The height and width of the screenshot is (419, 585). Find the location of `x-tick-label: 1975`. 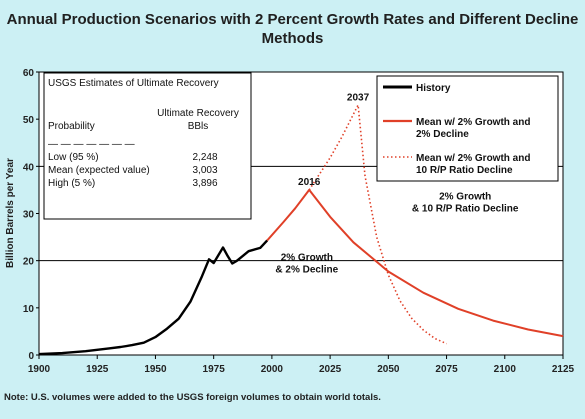

x-tick-label: 1975 is located at coordinates (214, 369).